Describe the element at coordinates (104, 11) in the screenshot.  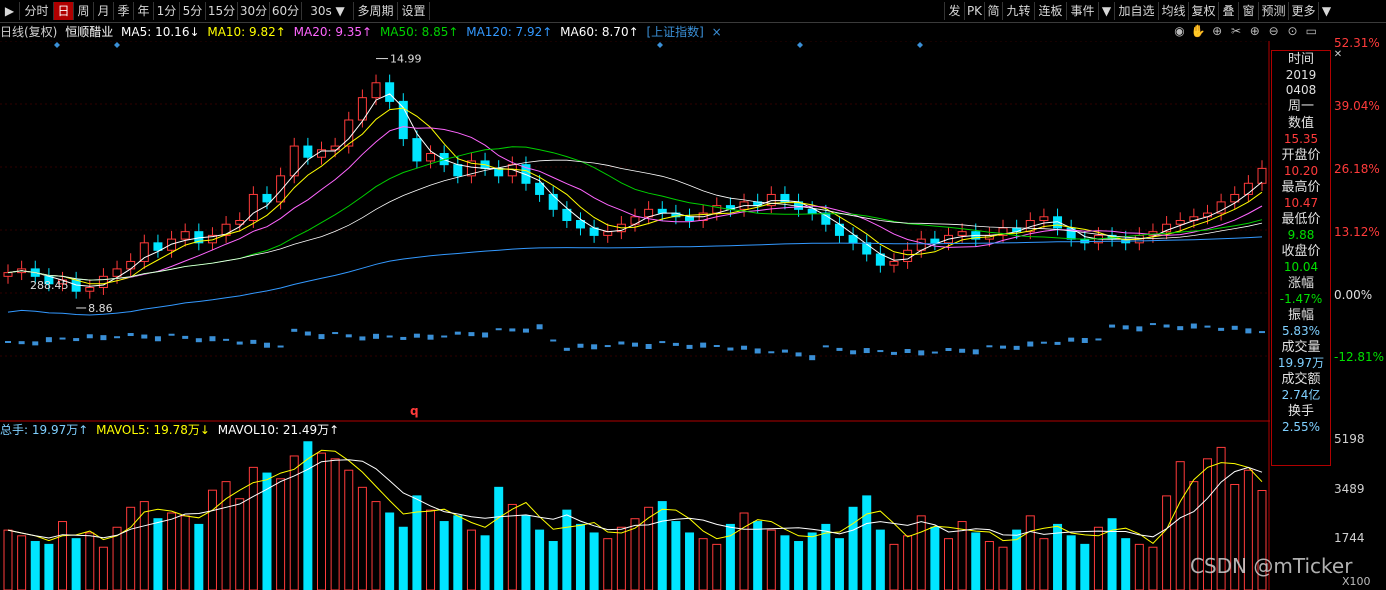
I see `toolbar-yue-button: 月` at that location.